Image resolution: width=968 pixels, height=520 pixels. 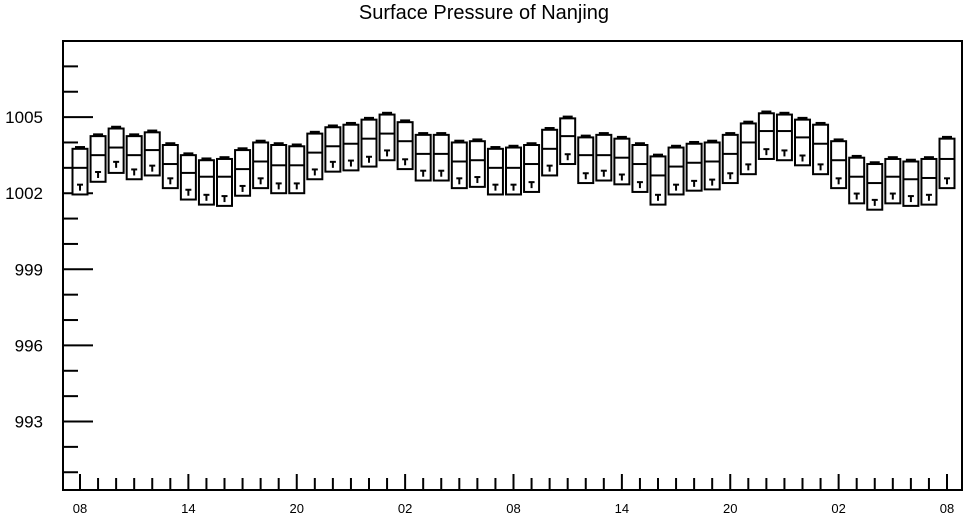 What do you see at coordinates (24, 193) in the screenshot?
I see `y-tick-label: 1002` at bounding box center [24, 193].